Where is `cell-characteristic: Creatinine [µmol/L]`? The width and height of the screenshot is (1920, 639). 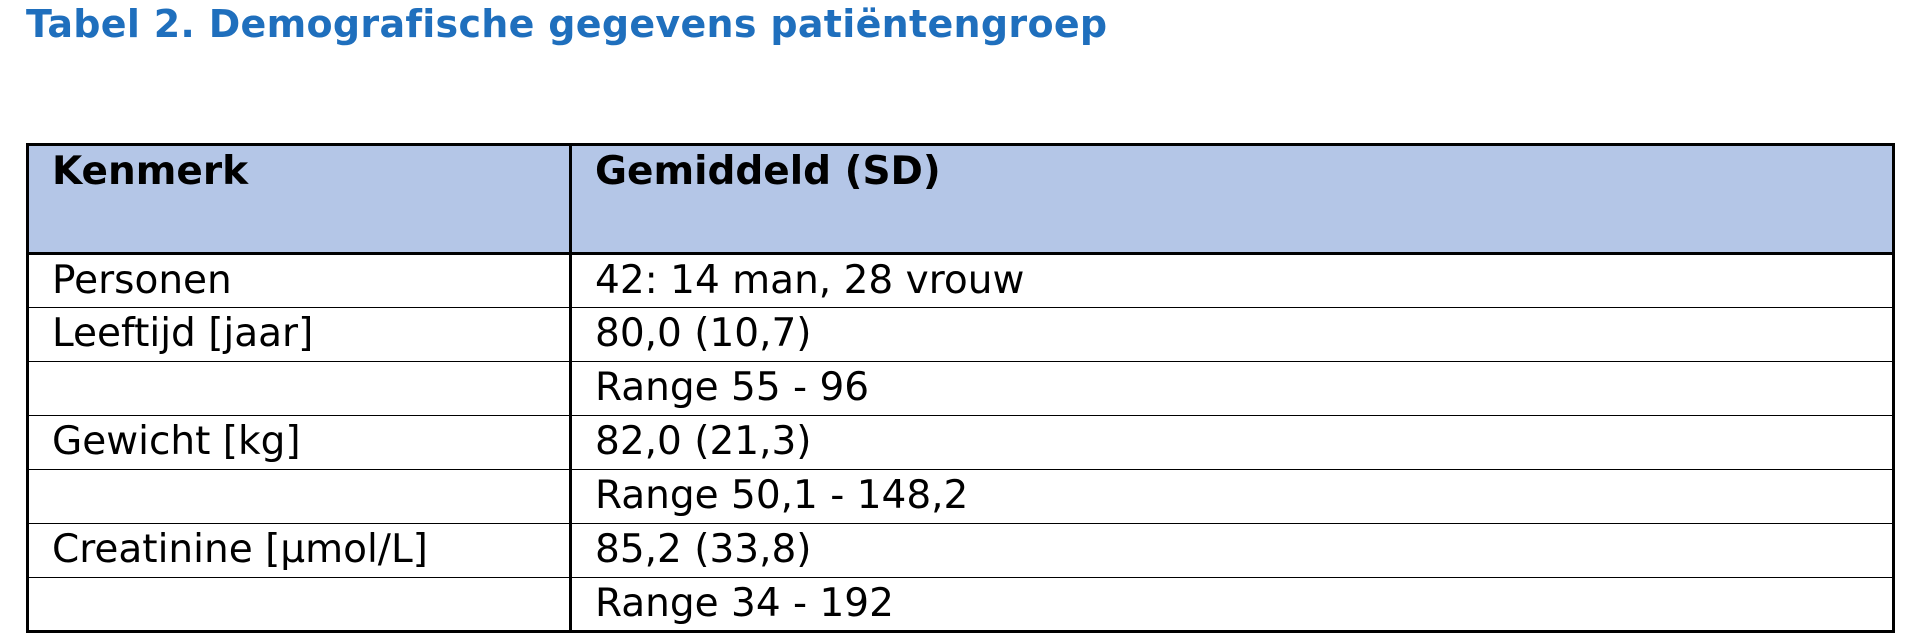 cell-characteristic: Creatinine [µmol/L] is located at coordinates (299, 550).